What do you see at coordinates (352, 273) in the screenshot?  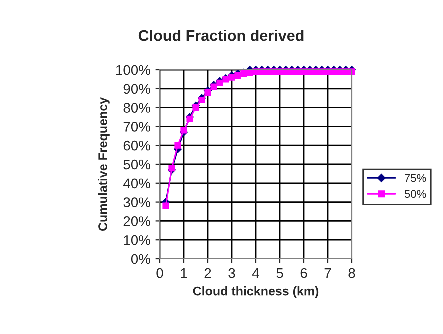 I see `x-tick-label: 8` at bounding box center [352, 273].